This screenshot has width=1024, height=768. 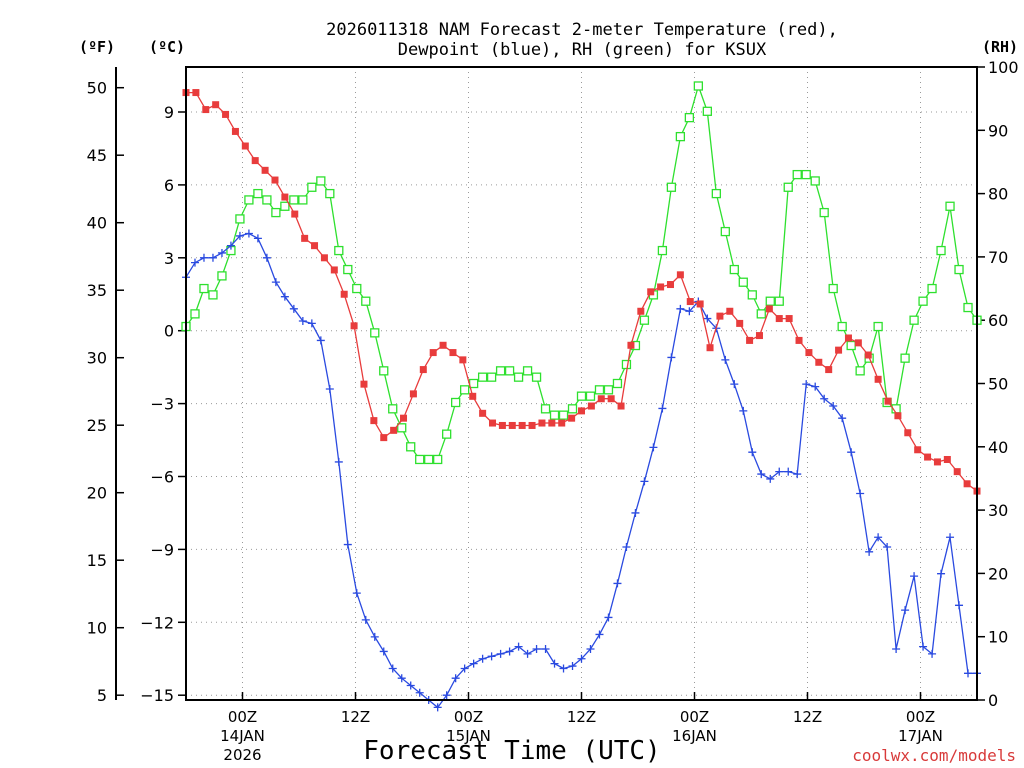 What do you see at coordinates (998, 320) in the screenshot?
I see `rh-tick-label: 60` at bounding box center [998, 320].